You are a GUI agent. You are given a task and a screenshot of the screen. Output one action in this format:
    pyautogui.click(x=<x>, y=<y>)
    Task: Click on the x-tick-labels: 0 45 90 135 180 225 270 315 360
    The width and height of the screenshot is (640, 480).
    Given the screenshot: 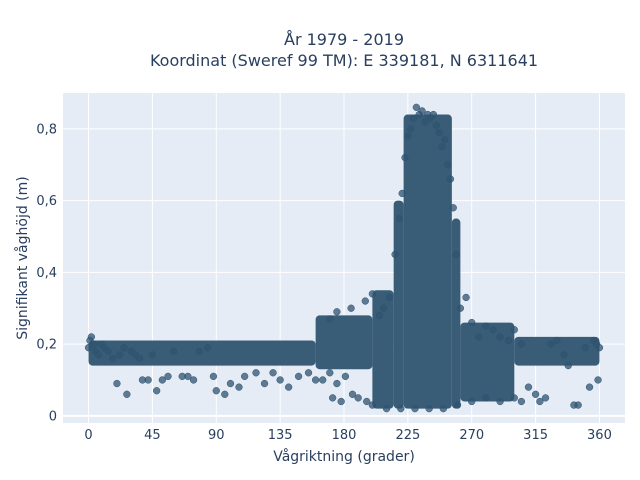 What is the action you would take?
    pyautogui.click(x=347, y=435)
    